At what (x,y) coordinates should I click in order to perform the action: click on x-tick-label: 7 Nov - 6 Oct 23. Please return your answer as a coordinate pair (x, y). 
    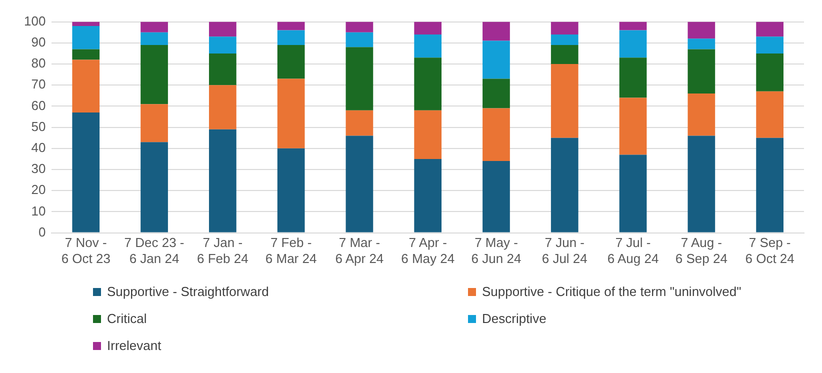
    Looking at the image, I should click on (85, 250).